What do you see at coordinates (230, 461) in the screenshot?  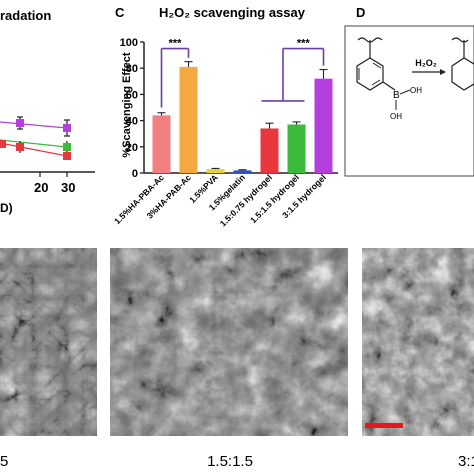 I see `sem-label-center: 1.5:1.5` at bounding box center [230, 461].